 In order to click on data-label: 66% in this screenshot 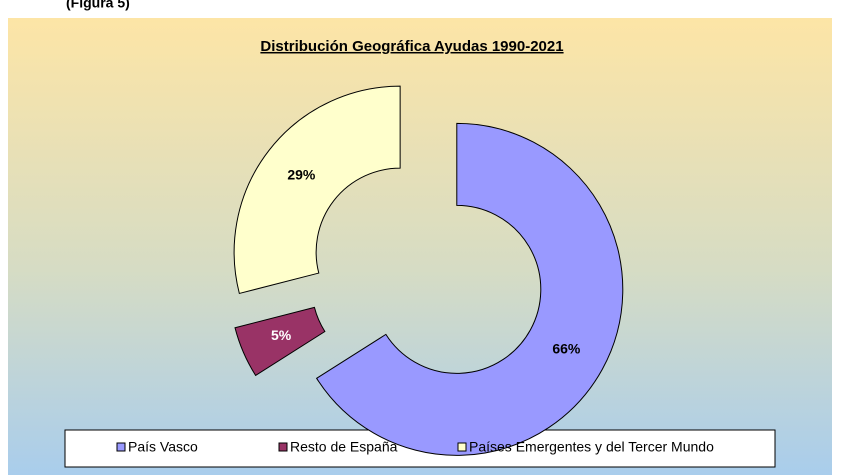, I will do `click(566, 348)`.